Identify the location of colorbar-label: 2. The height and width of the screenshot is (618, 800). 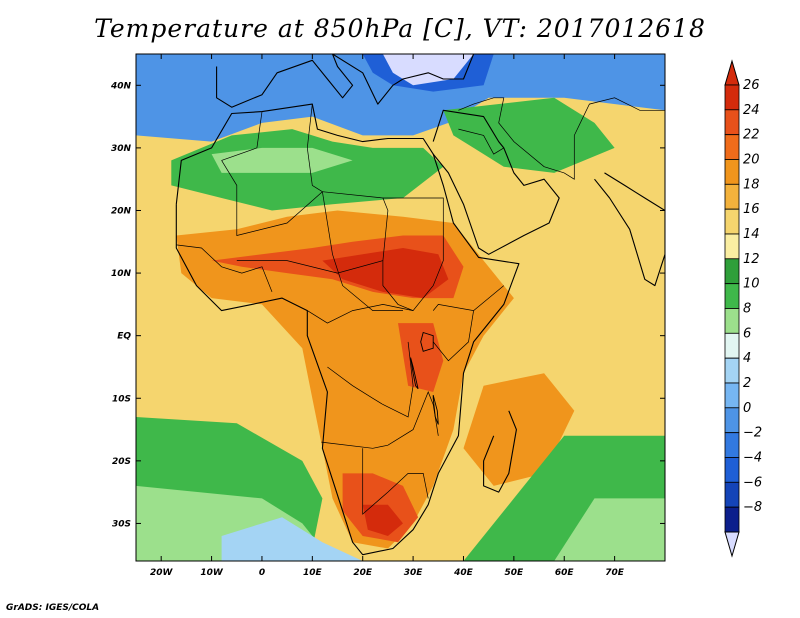
(747, 383).